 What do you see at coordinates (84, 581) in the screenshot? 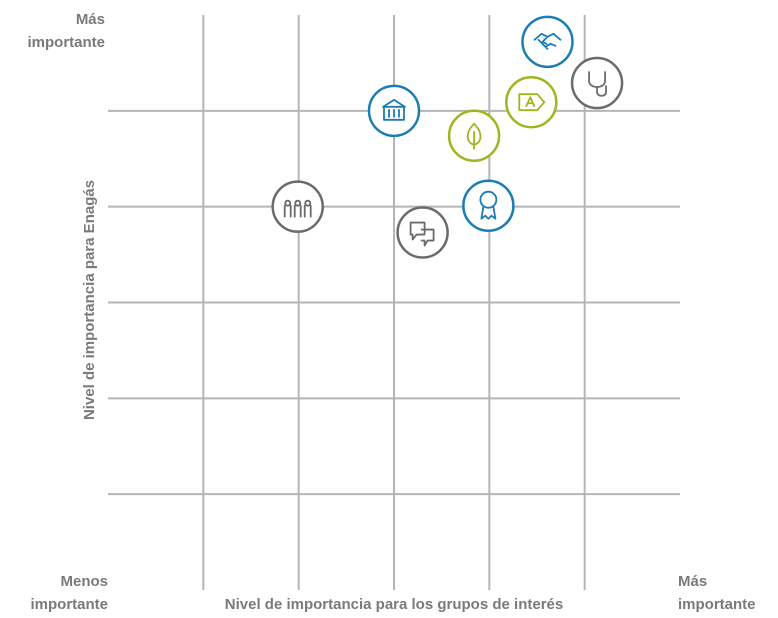
I see `x-start-label: Menos` at bounding box center [84, 581].